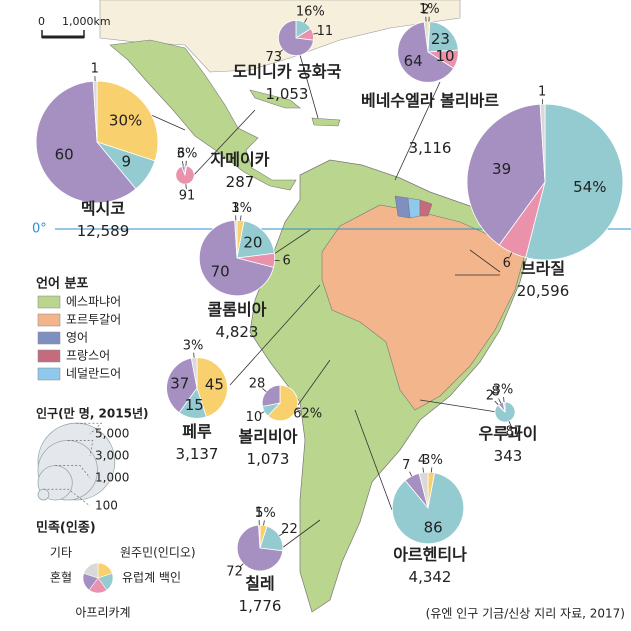 The image size is (631, 631). I want to click on slice-label: 39, so click(501, 169).